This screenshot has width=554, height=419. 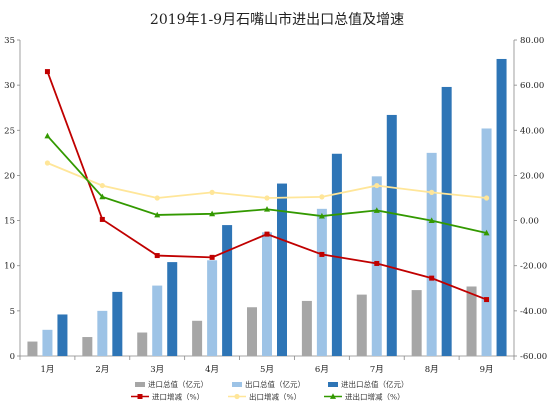 What do you see at coordinates (9, 176) in the screenshot?
I see `y-left-tick-label: 20` at bounding box center [9, 176].